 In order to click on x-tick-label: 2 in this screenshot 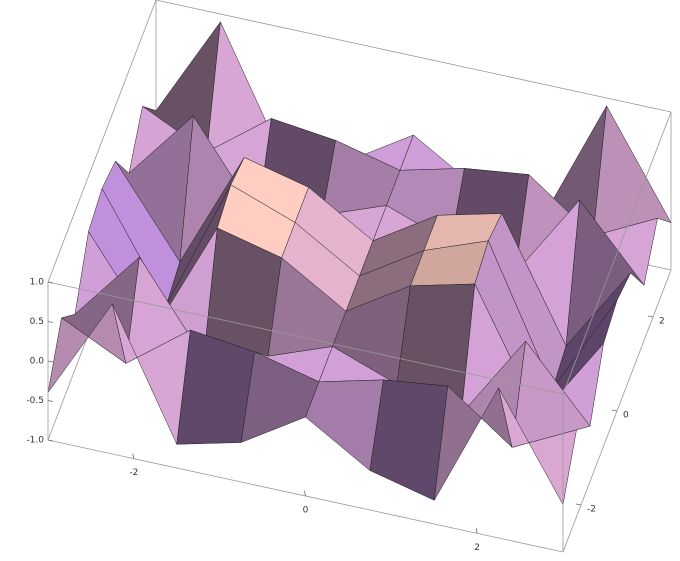, I will do `click(477, 548)`.